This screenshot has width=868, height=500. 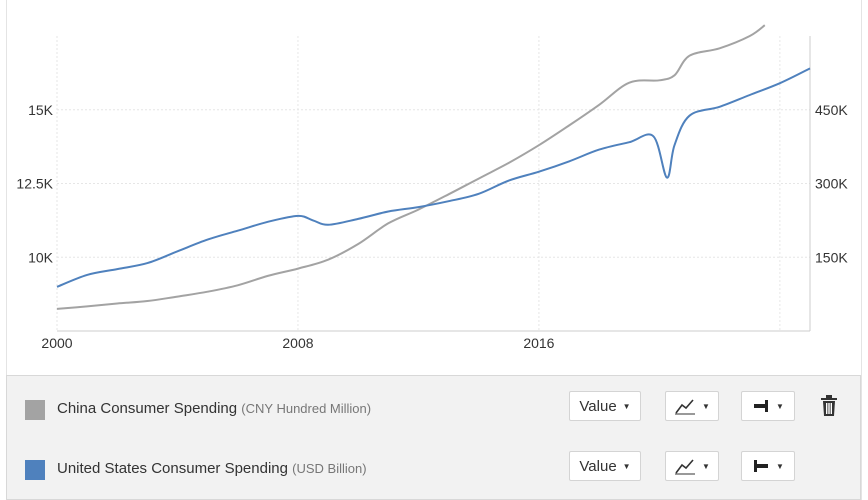 What do you see at coordinates (306, 408) in the screenshot?
I see `china-series-unit: (CNY Hundred Million)` at bounding box center [306, 408].